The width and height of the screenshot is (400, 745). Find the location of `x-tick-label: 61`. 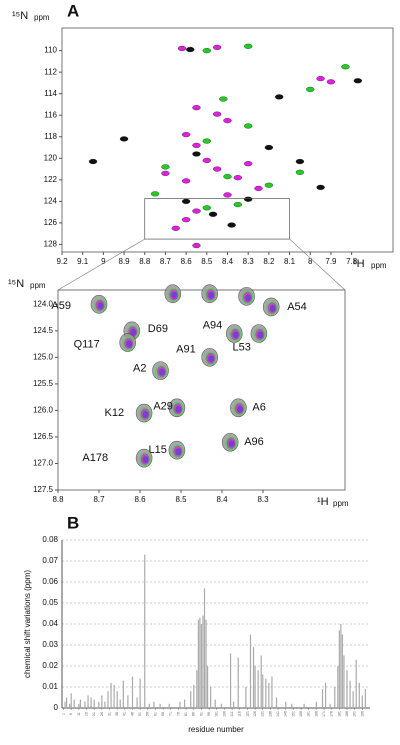

x-tick-label: 61 is located at coordinates (155, 714).